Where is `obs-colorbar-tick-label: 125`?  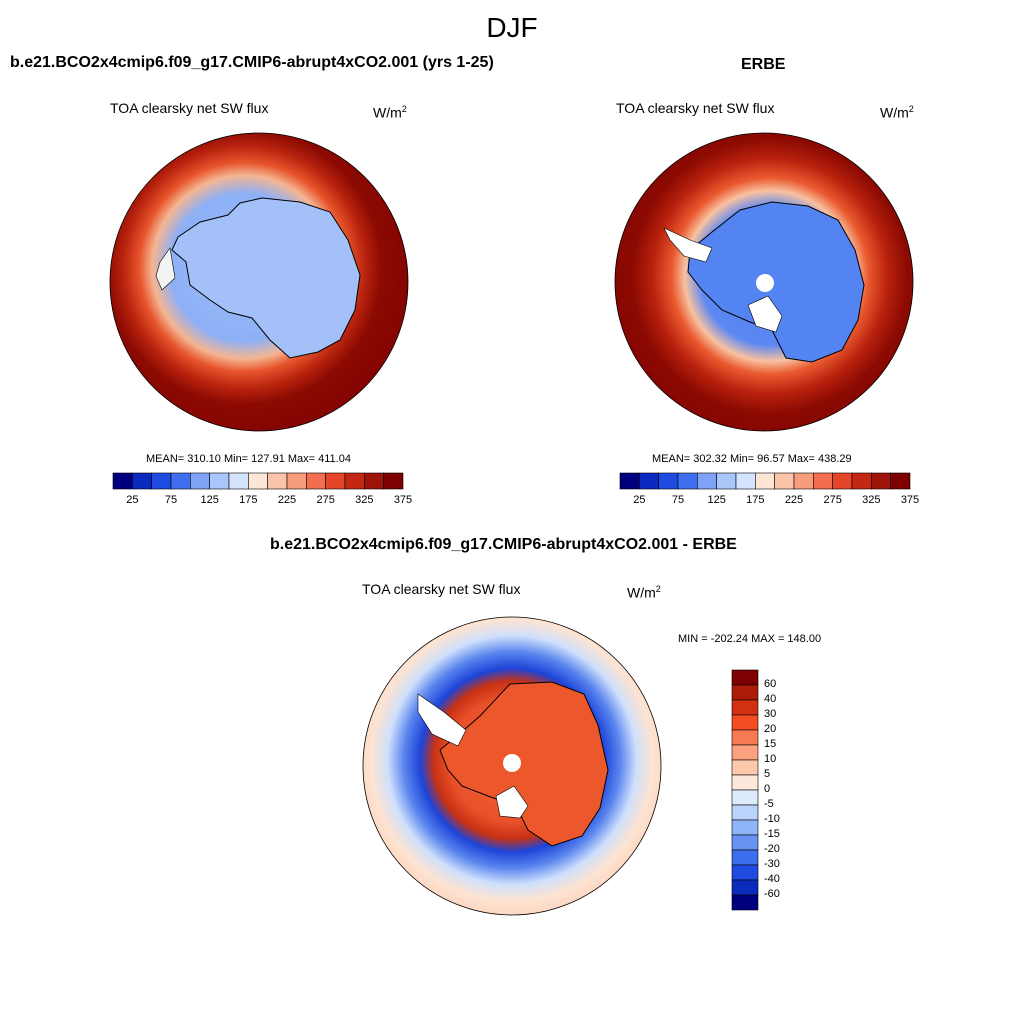
obs-colorbar-tick-label: 125 is located at coordinates (716, 500).